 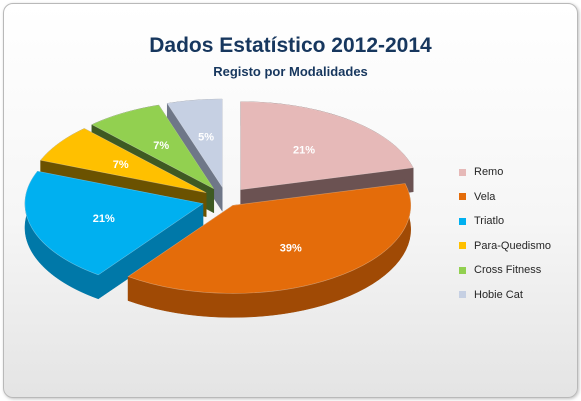 I want to click on legend-item: Remo, so click(x=505, y=172).